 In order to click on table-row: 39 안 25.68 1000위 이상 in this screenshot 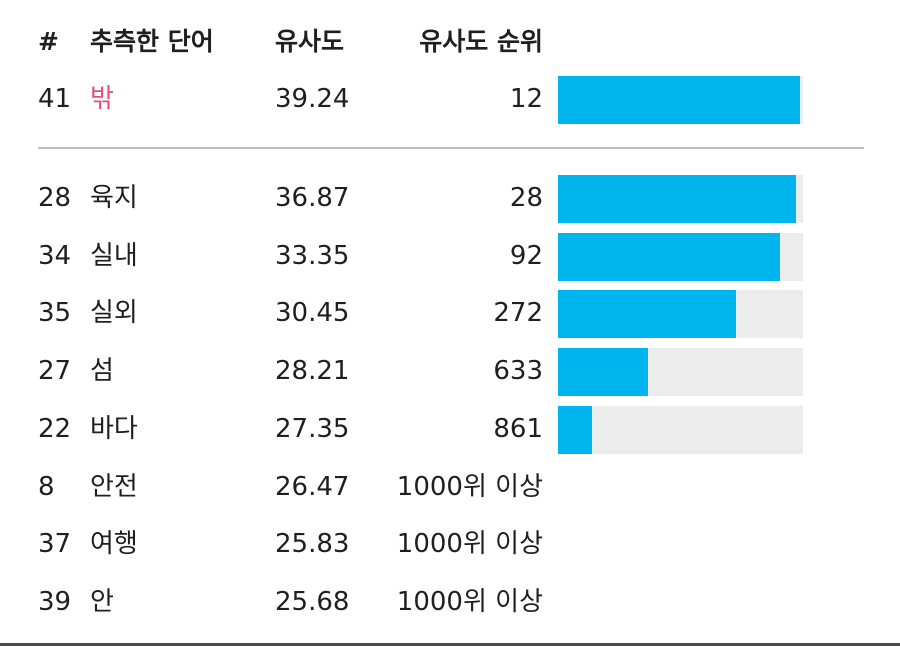, I will do `click(450, 602)`.